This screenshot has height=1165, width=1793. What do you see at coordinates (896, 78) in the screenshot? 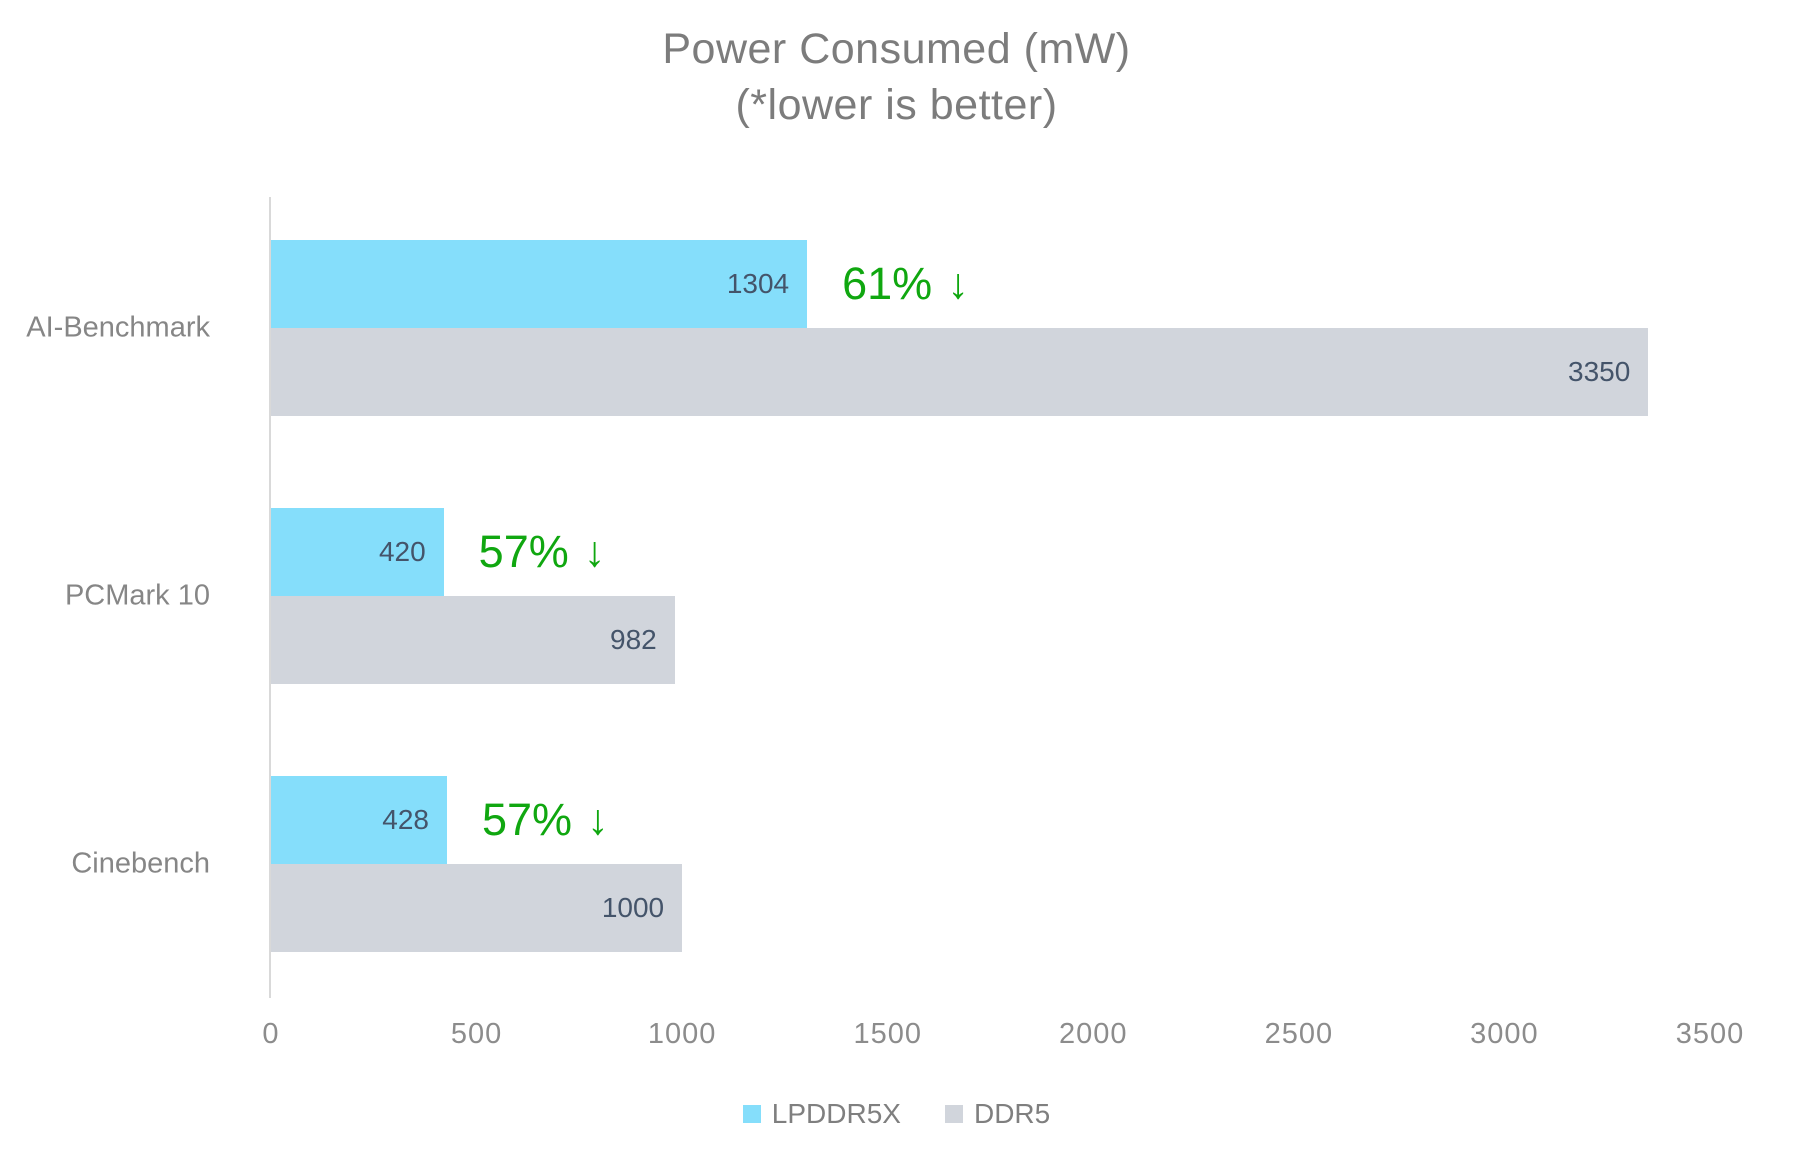
I see `chart-title: Power Consumed (mW) (*lower is better)` at bounding box center [896, 78].